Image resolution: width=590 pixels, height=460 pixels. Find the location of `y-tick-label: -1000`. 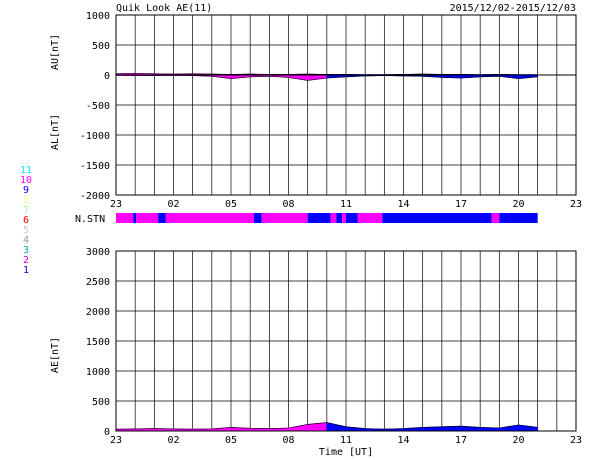

y-tick-label: -1000 is located at coordinates (95, 136).